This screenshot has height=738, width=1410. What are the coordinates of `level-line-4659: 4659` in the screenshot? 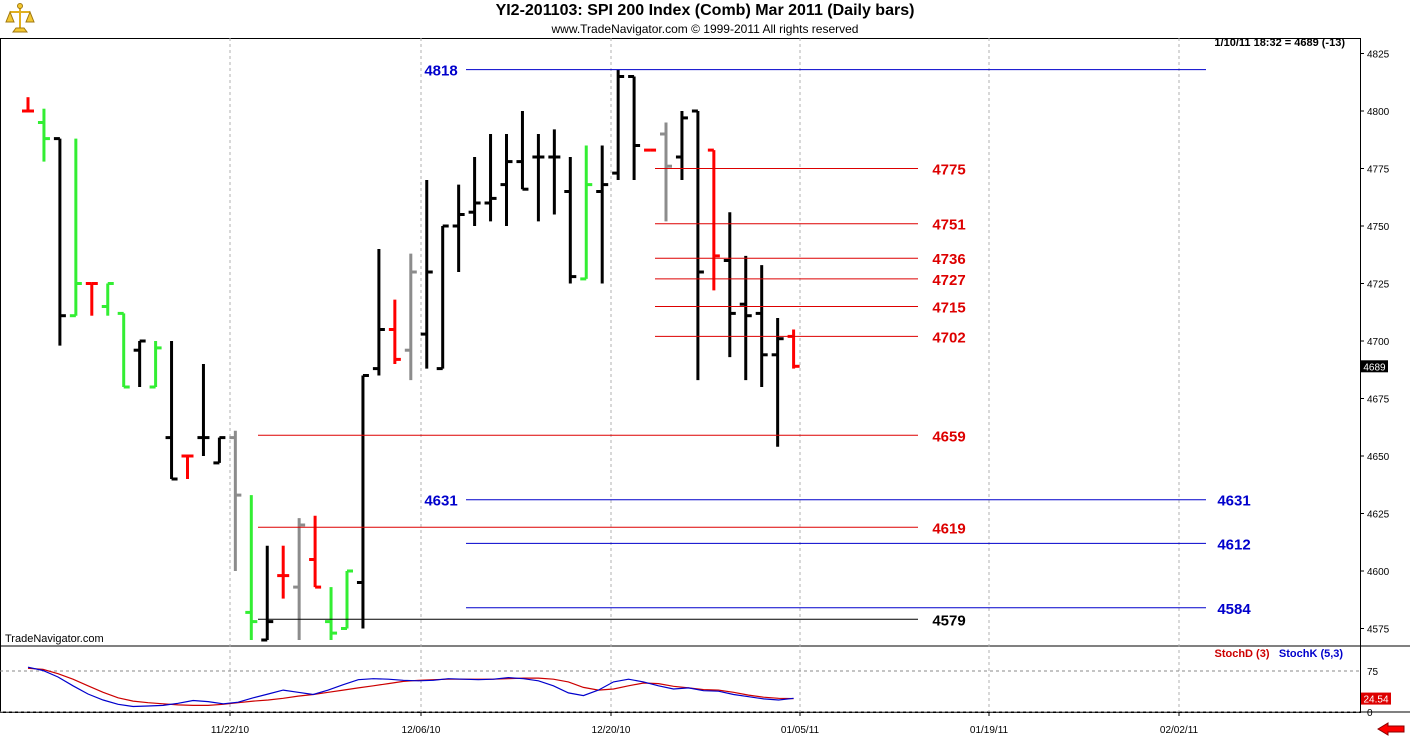 It's located at (612, 436).